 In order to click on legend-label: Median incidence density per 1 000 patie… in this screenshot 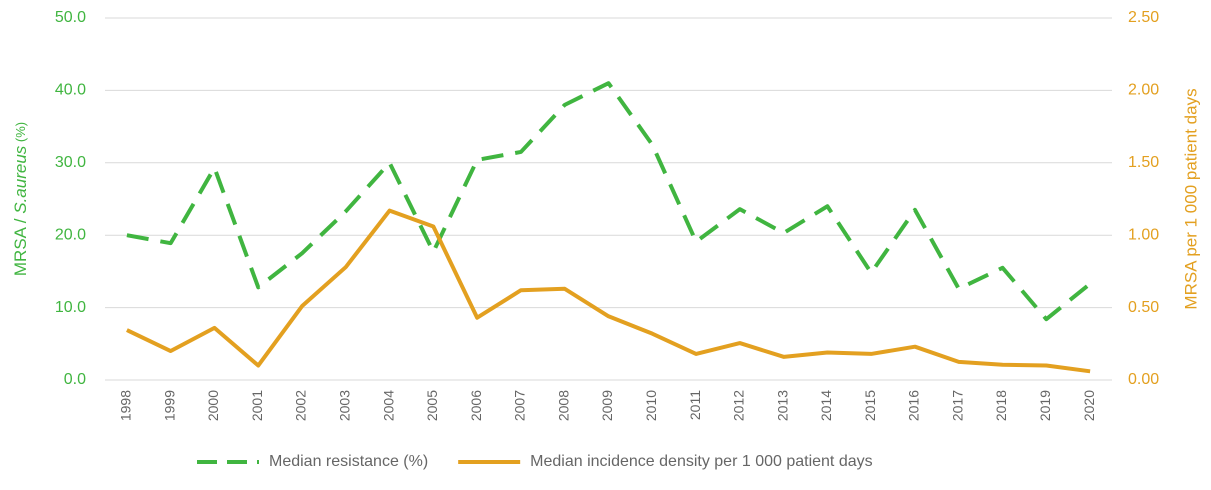, I will do `click(701, 461)`.